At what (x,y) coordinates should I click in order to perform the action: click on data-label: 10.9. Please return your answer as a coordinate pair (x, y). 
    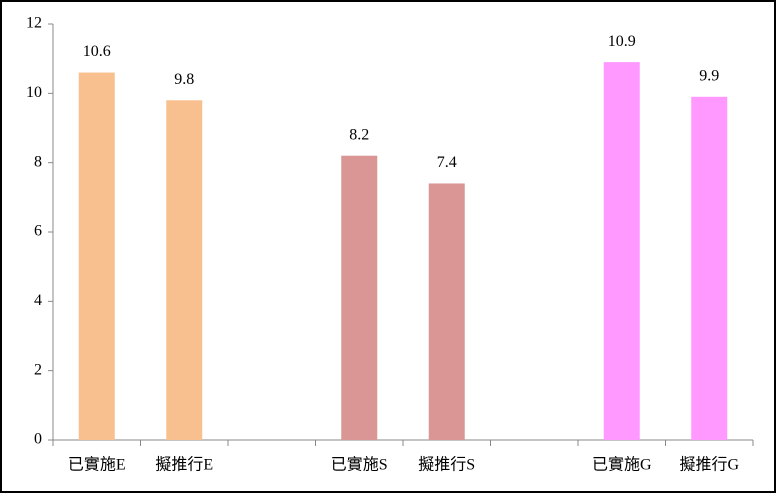
    Looking at the image, I should click on (622, 41).